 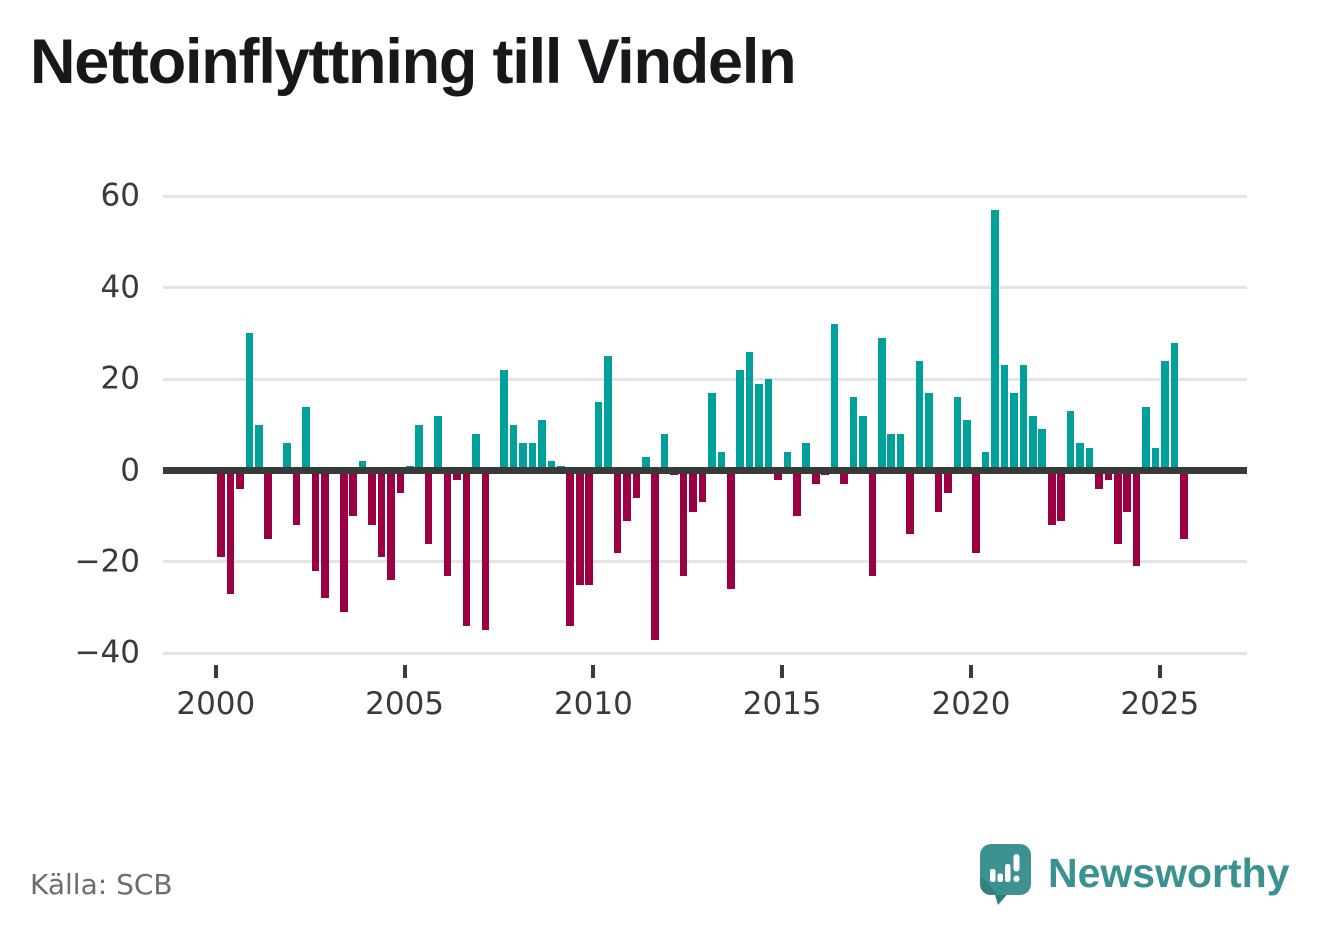 What do you see at coordinates (306, 438) in the screenshot?
I see `bar-2002-q2` at bounding box center [306, 438].